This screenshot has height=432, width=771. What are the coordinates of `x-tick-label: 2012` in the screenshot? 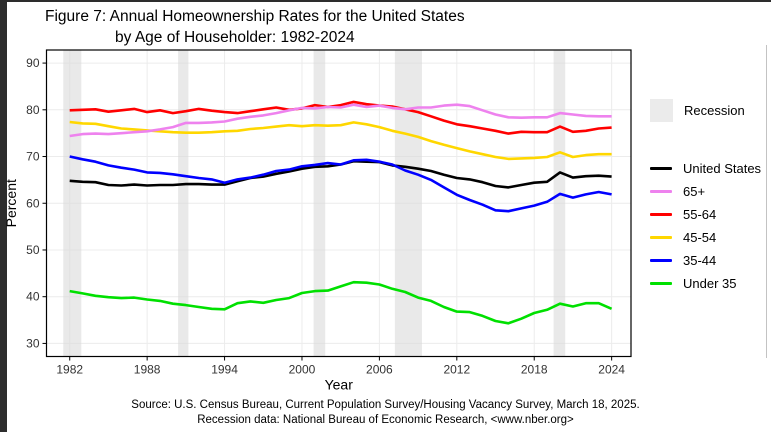 It's located at (456, 370).